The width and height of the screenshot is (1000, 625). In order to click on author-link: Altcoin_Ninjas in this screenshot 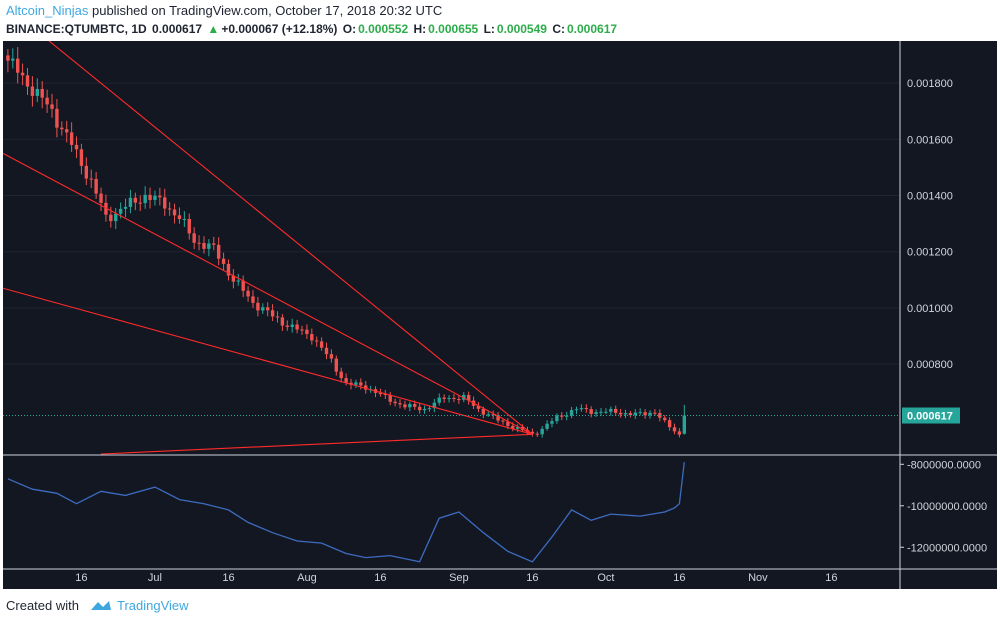, I will do `click(47, 10)`.